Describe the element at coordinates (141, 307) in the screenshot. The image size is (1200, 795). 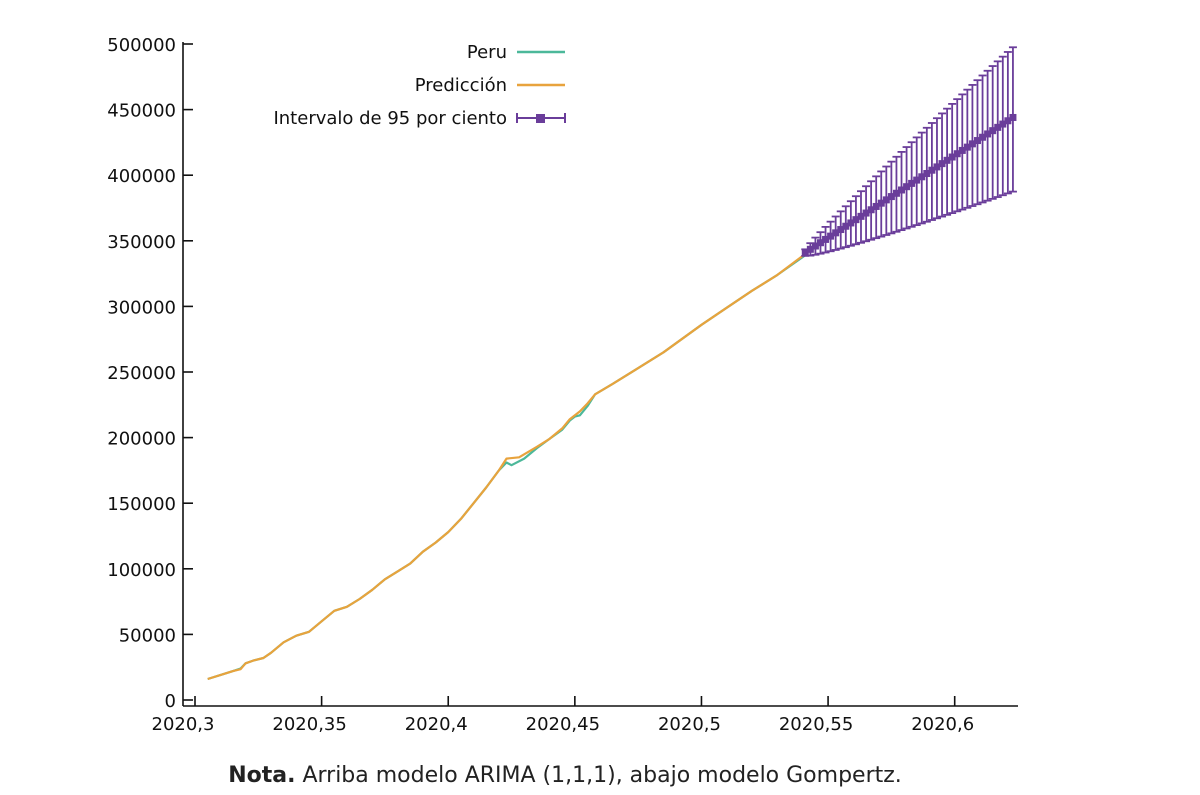
I see `y-tick-label: 300000` at that location.